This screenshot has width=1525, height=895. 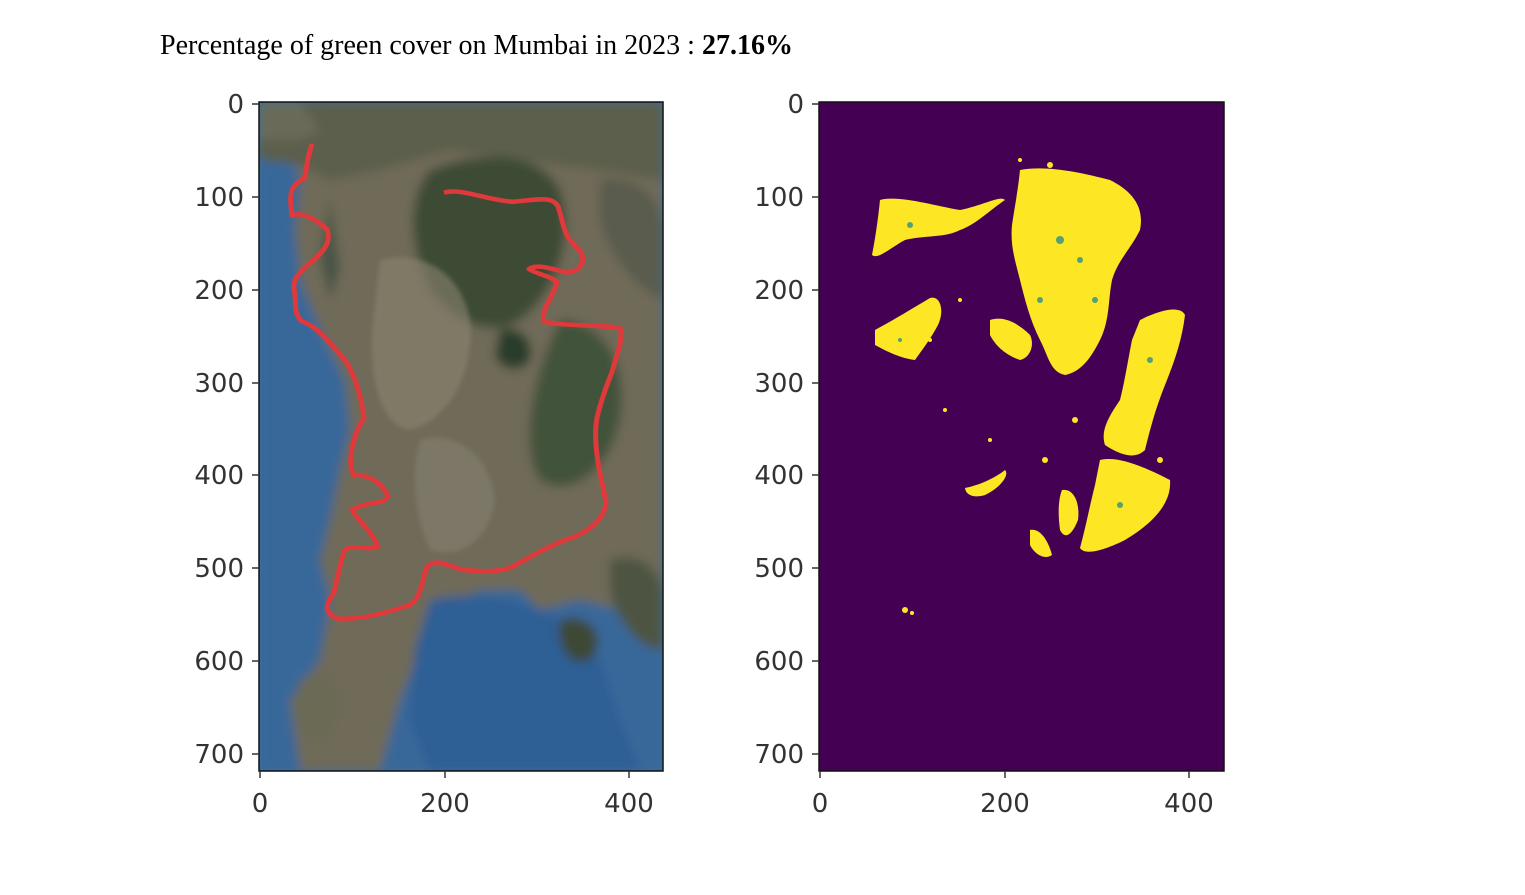 I want to click on right-y-tick: 700, so click(x=779, y=755).